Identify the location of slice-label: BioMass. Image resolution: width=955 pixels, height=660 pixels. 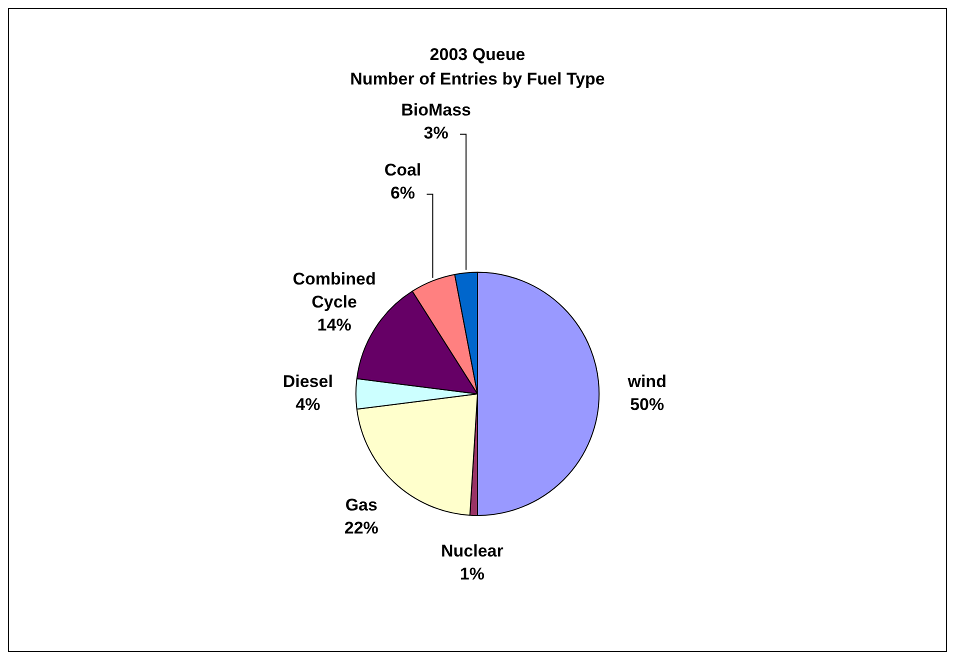
(436, 110).